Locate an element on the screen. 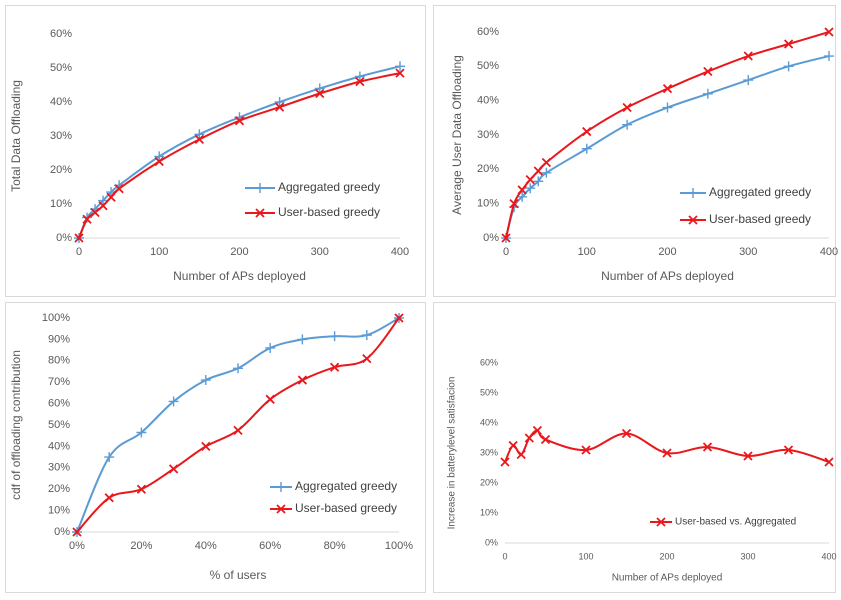 This screenshot has width=841, height=600. series-line is located at coordinates (238, 425).